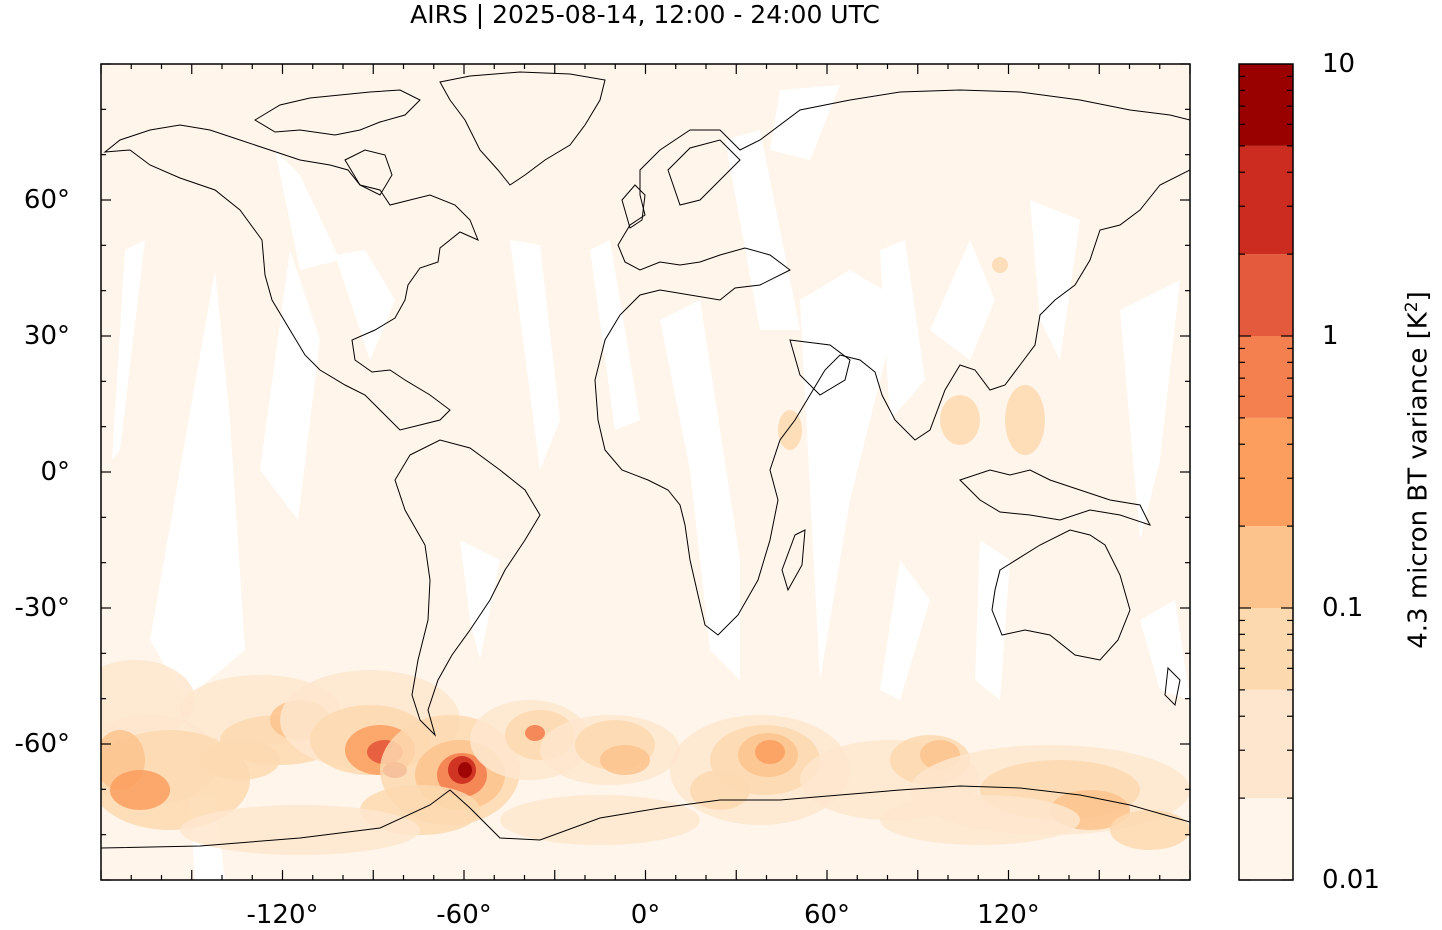 This screenshot has height=930, width=1442. What do you see at coordinates (1418, 296) in the screenshot?
I see `colorbar-label-end: ]` at bounding box center [1418, 296].